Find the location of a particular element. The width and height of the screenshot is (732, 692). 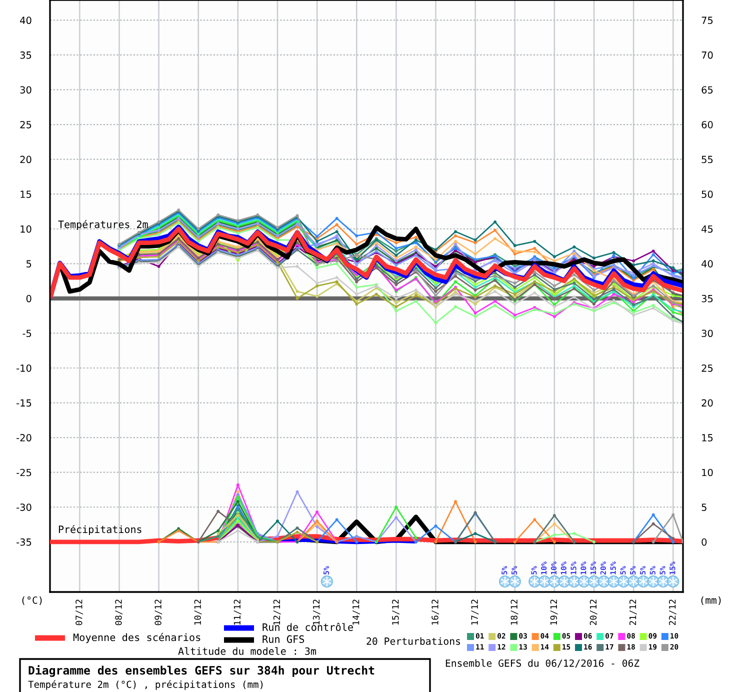

y2-tick-label: 65 is located at coordinates (707, 90).